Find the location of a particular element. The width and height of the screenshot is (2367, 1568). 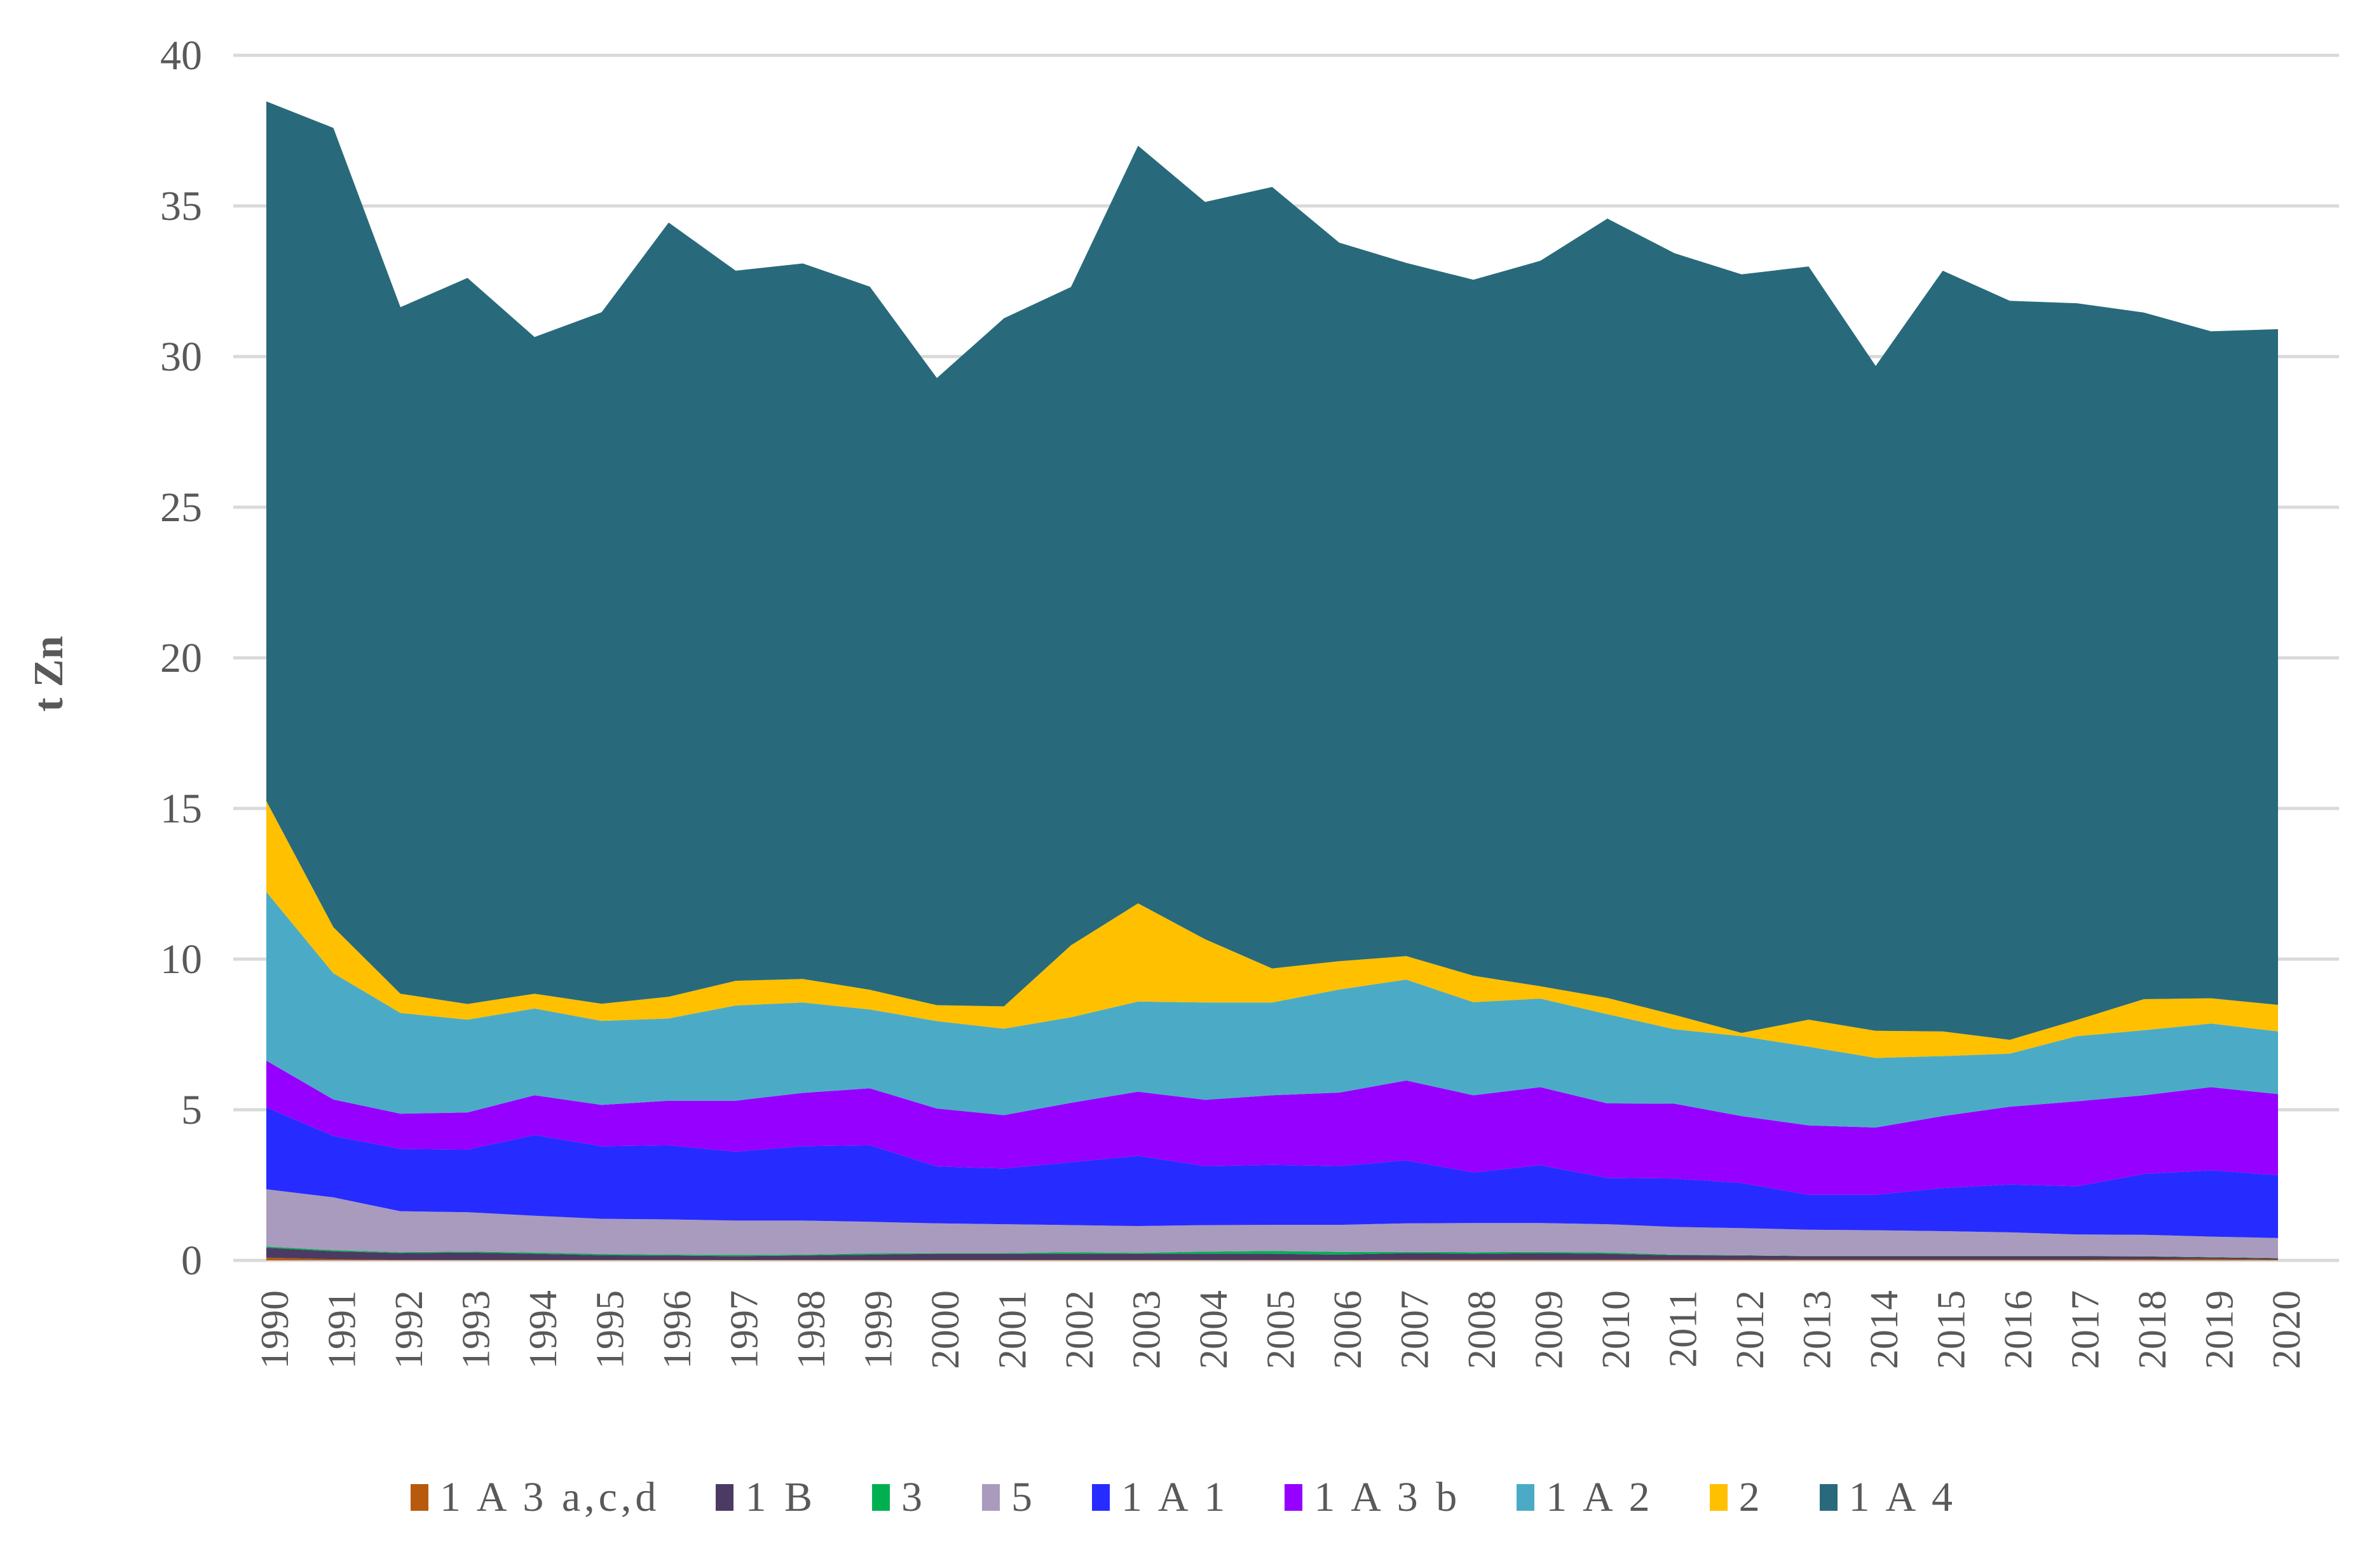

y-tick-label: 20 is located at coordinates (181, 658).